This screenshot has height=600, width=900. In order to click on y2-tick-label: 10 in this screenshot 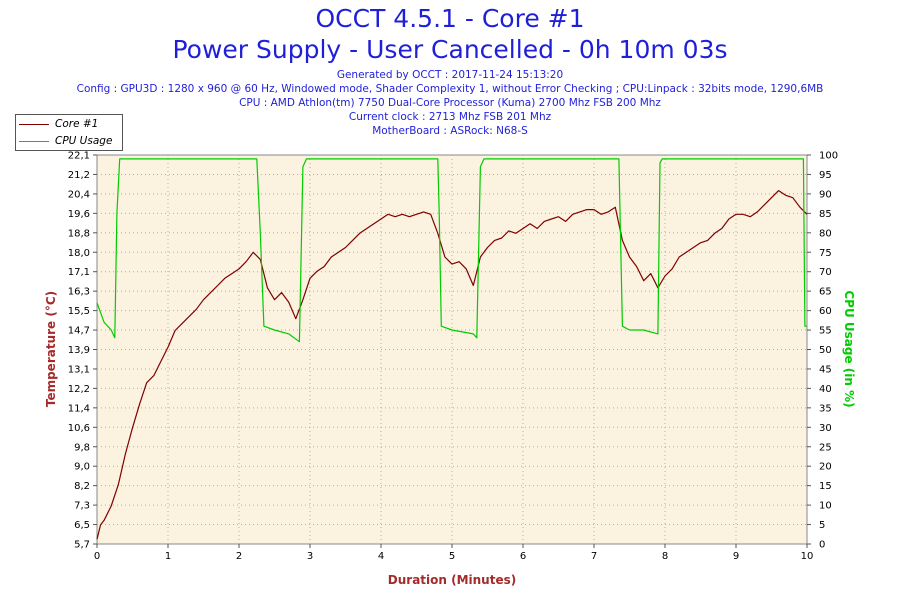, I will do `click(825, 506)`.